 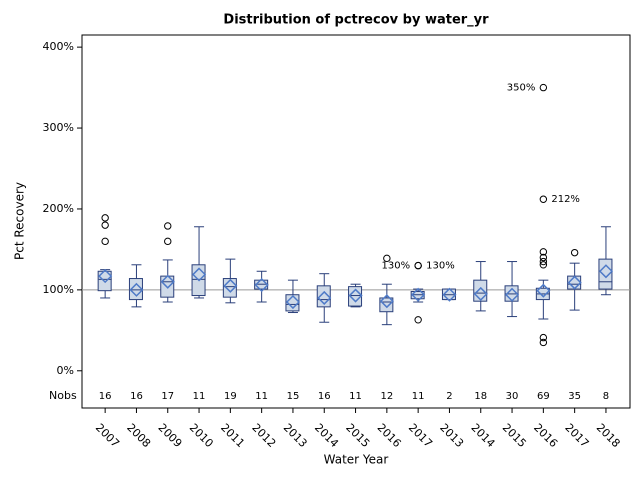 I want to click on nobs-value: 19, so click(x=230, y=396).